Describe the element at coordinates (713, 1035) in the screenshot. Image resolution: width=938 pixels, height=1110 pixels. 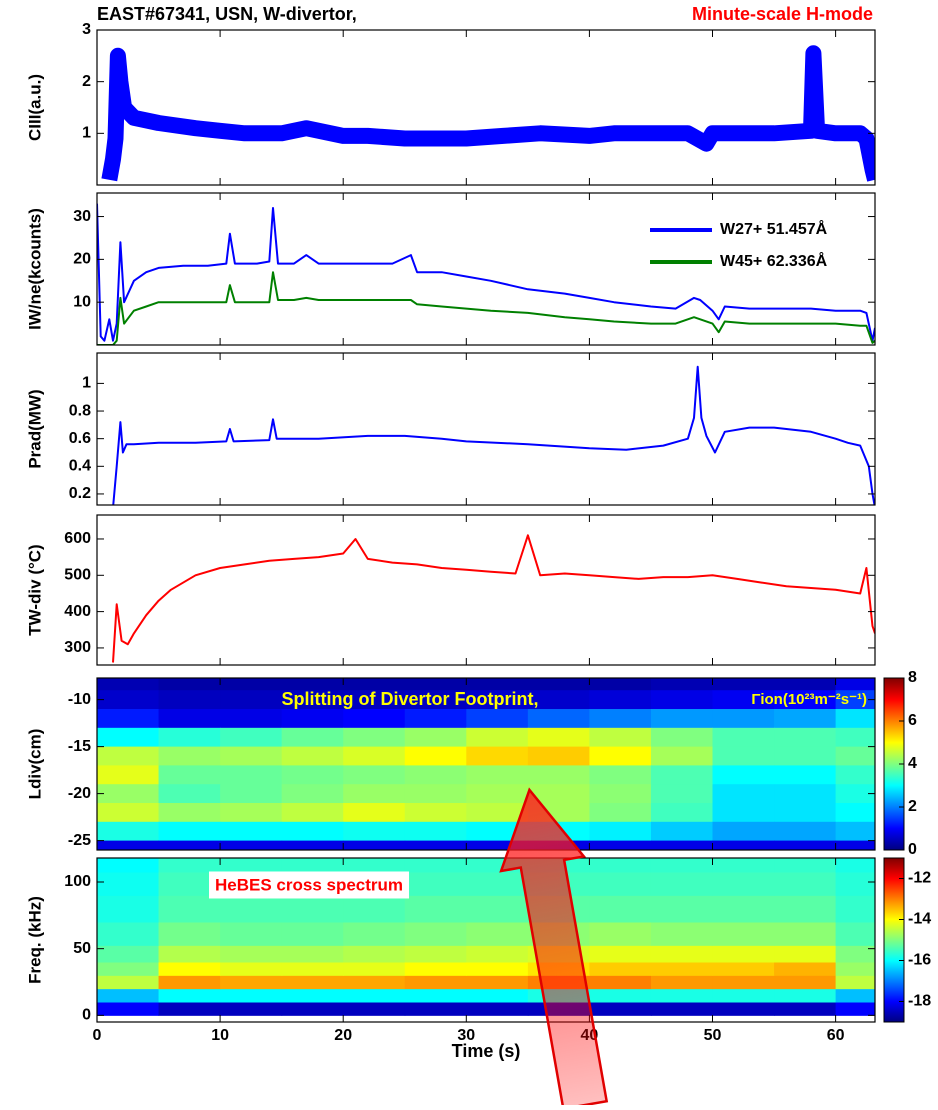
I see `x-tick-label: 50` at that location.